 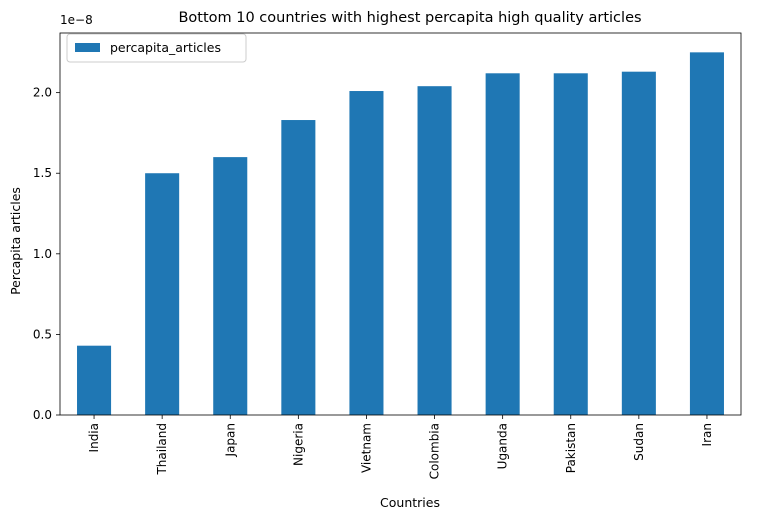 What do you see at coordinates (42, 173) in the screenshot?
I see `y-tick-label: 1.5` at bounding box center [42, 173].